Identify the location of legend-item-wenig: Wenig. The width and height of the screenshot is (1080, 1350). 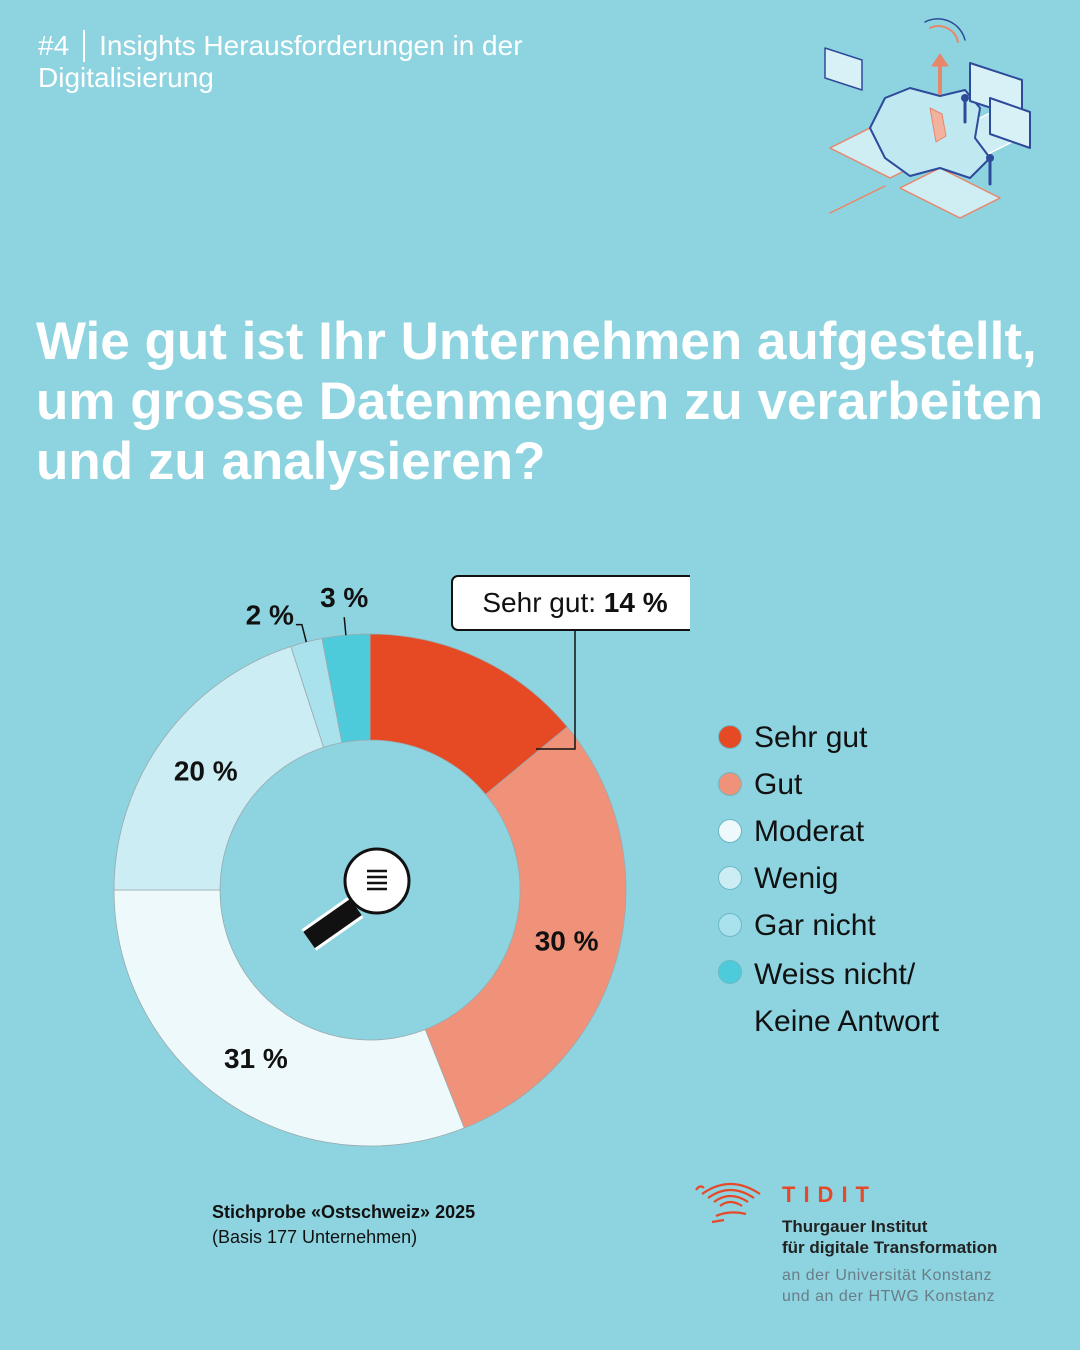
(851, 880).